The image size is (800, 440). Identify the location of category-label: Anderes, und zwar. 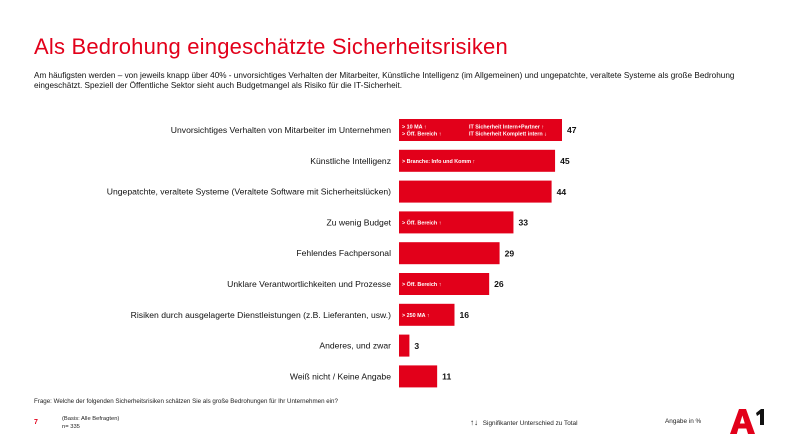
(355, 346).